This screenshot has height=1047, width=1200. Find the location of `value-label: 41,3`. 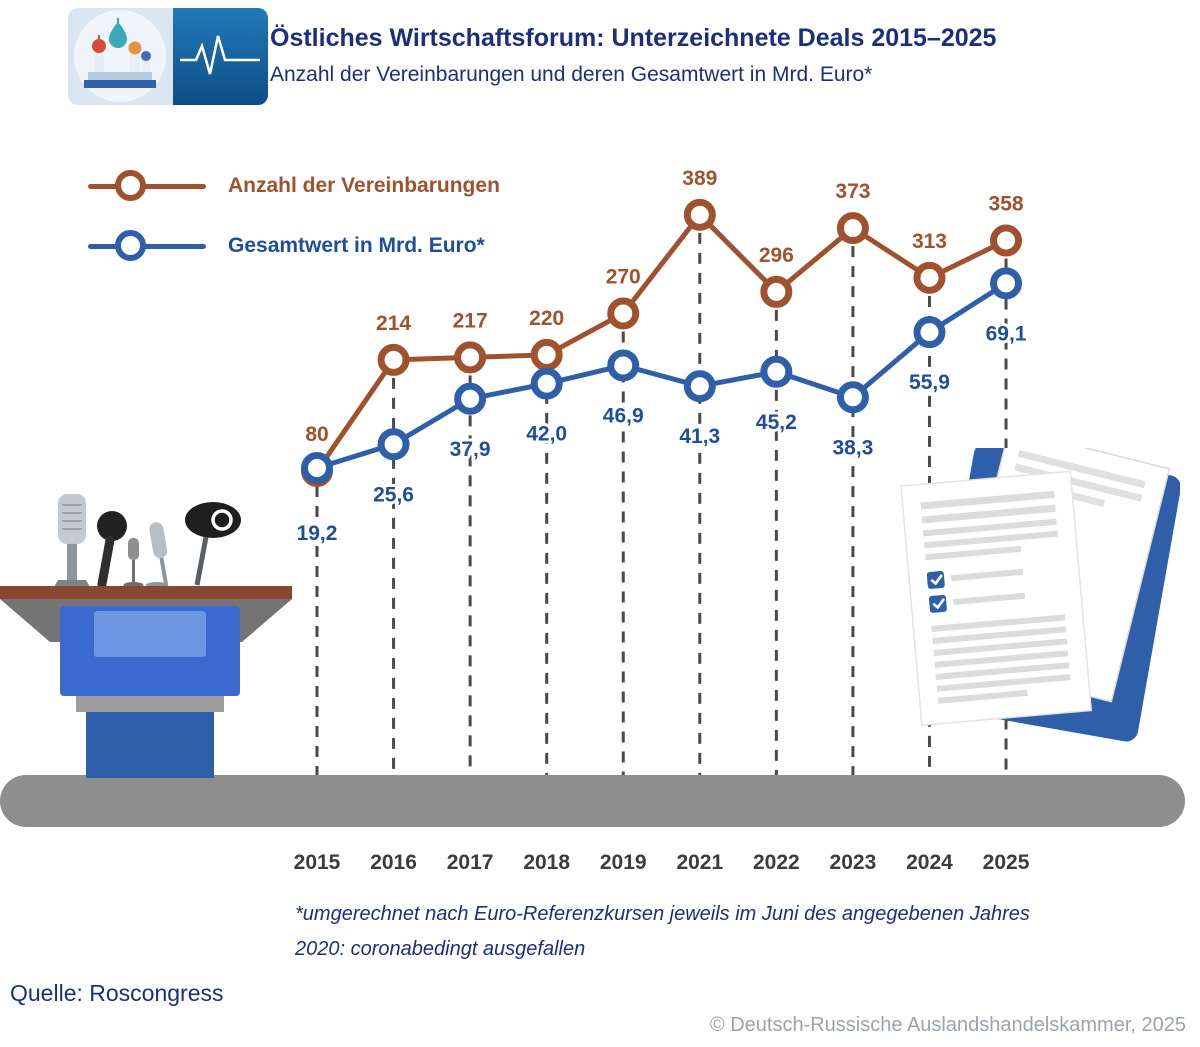

value-label: 41,3 is located at coordinates (699, 436).